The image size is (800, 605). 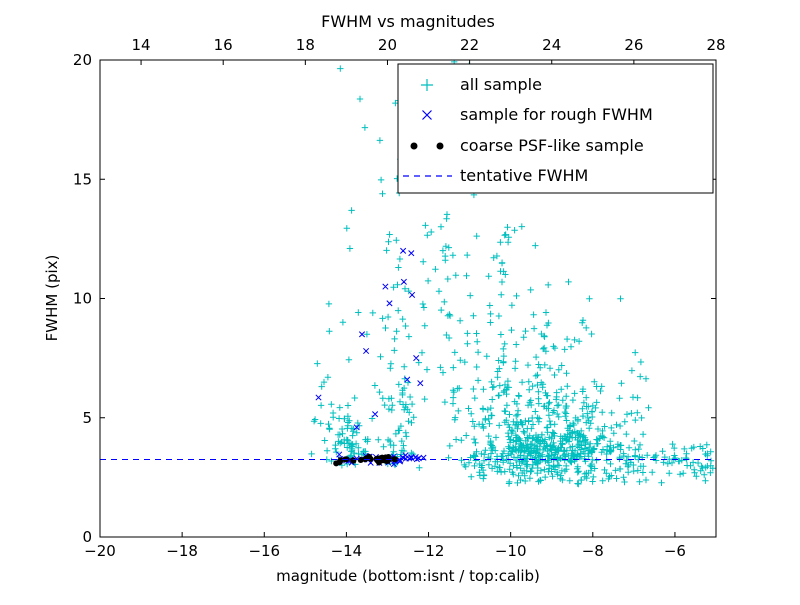 I want to click on y-tick-label: 20, so click(x=82, y=60).